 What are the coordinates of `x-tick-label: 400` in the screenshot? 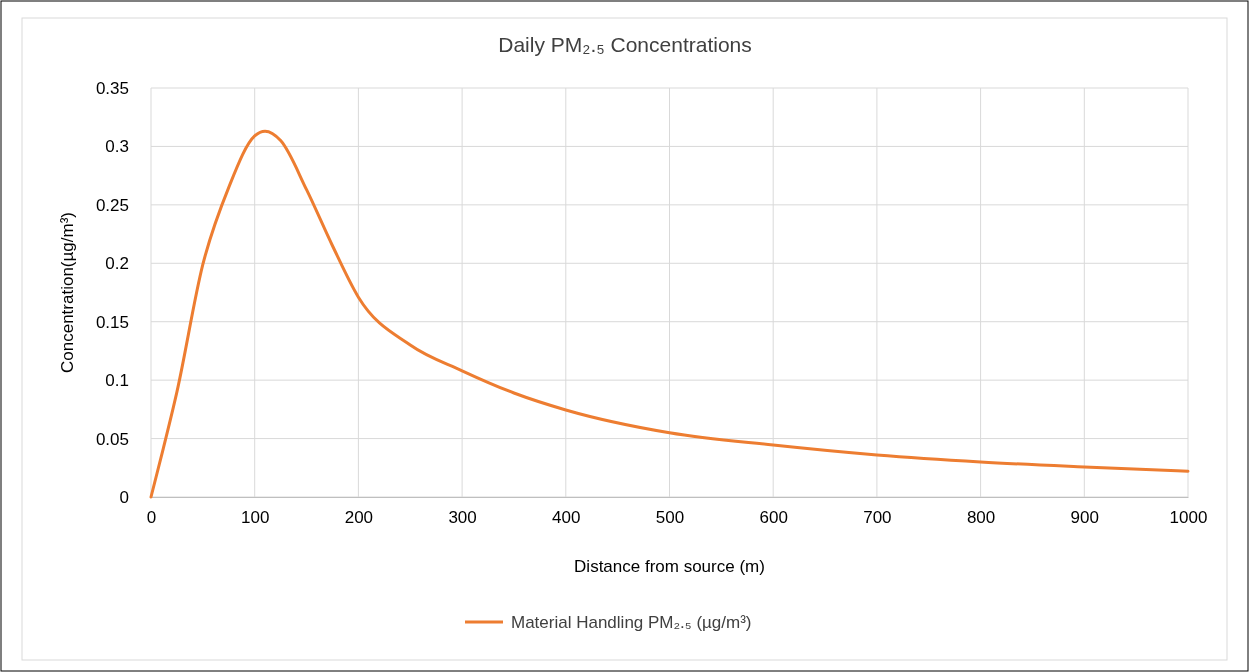 It's located at (566, 518).